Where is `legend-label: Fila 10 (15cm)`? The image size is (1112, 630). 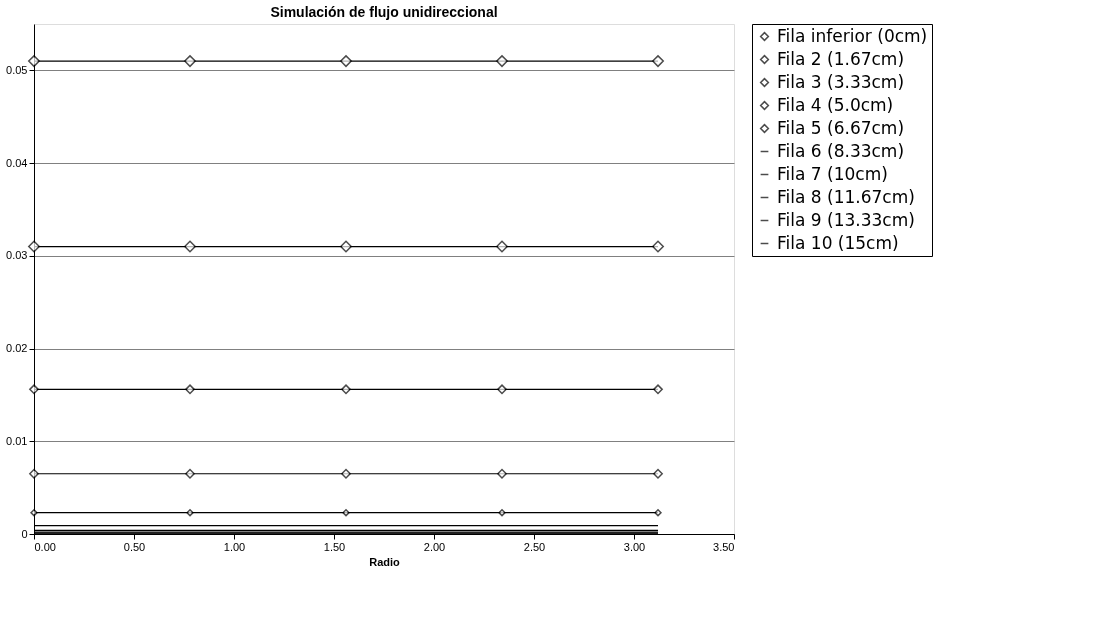
legend-label: Fila 10 (15cm) is located at coordinates (838, 242).